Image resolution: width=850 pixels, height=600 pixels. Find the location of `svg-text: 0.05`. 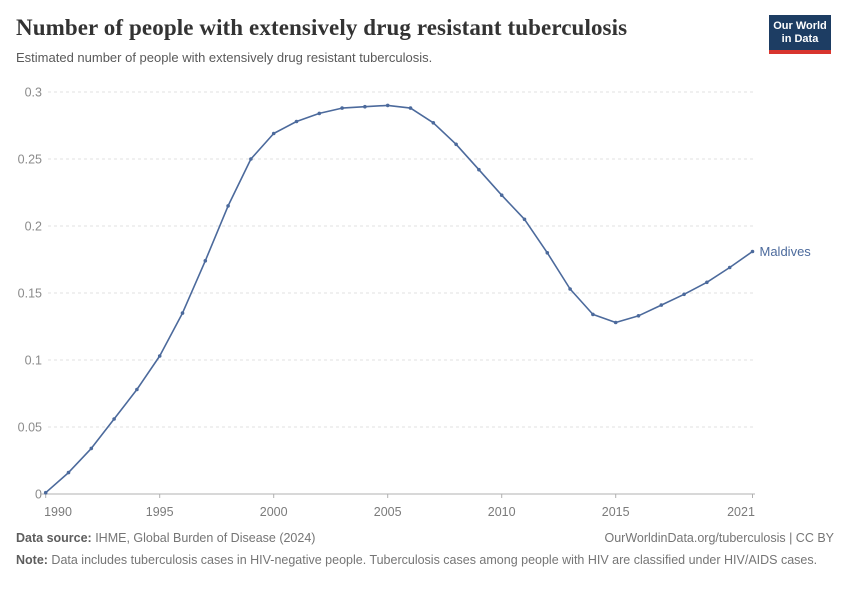

svg-text: 0.05 is located at coordinates (30, 428).